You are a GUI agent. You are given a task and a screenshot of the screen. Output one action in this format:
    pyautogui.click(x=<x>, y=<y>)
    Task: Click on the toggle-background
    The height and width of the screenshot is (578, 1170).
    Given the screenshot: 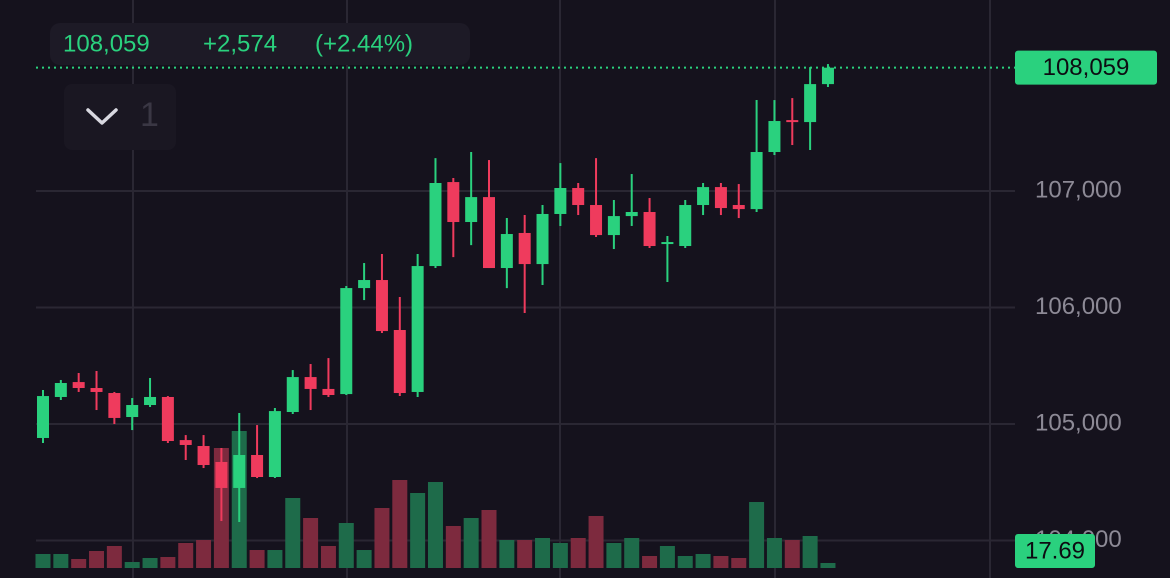 What is the action you would take?
    pyautogui.click(x=120, y=117)
    